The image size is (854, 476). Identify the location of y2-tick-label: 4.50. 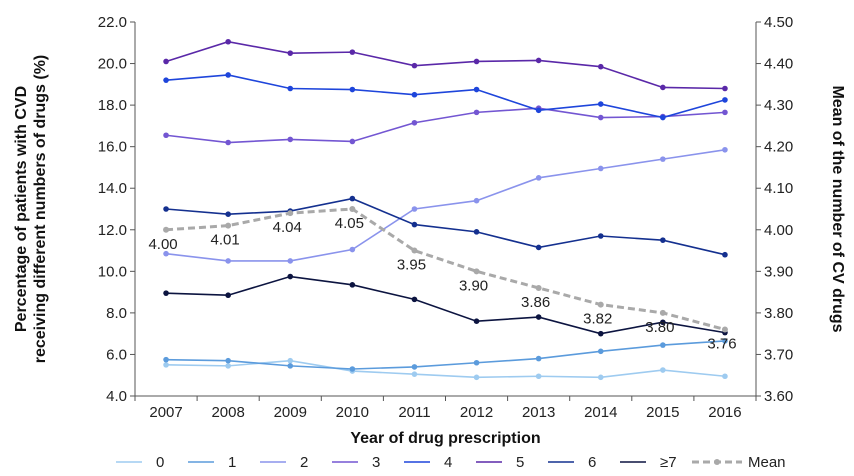
(778, 22).